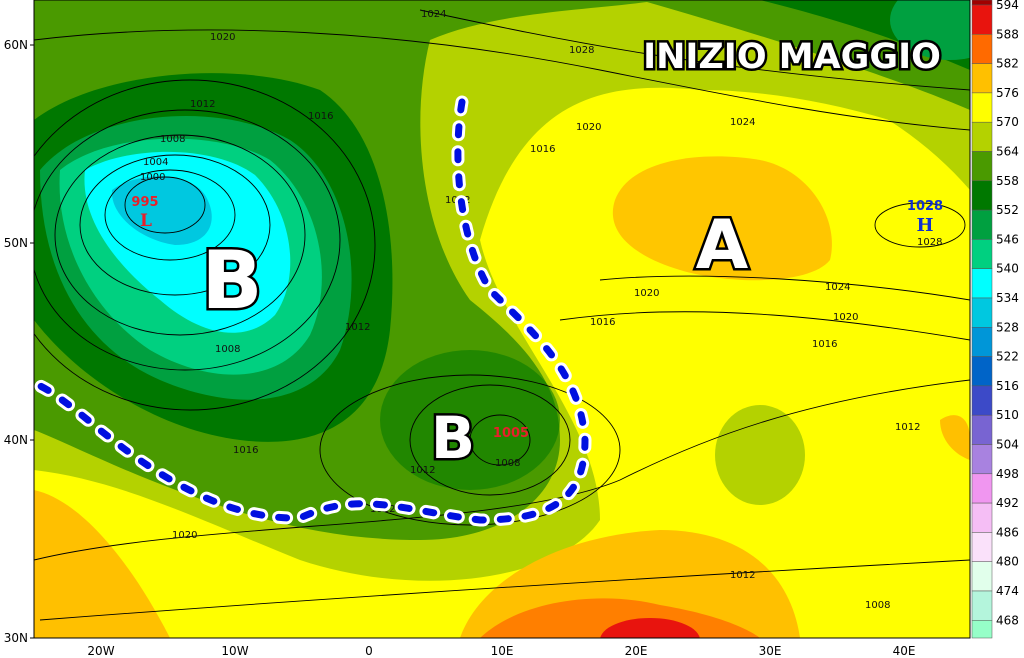  Describe the element at coordinates (1007, 34) in the screenshot. I see `colorbar-label: 588` at that location.